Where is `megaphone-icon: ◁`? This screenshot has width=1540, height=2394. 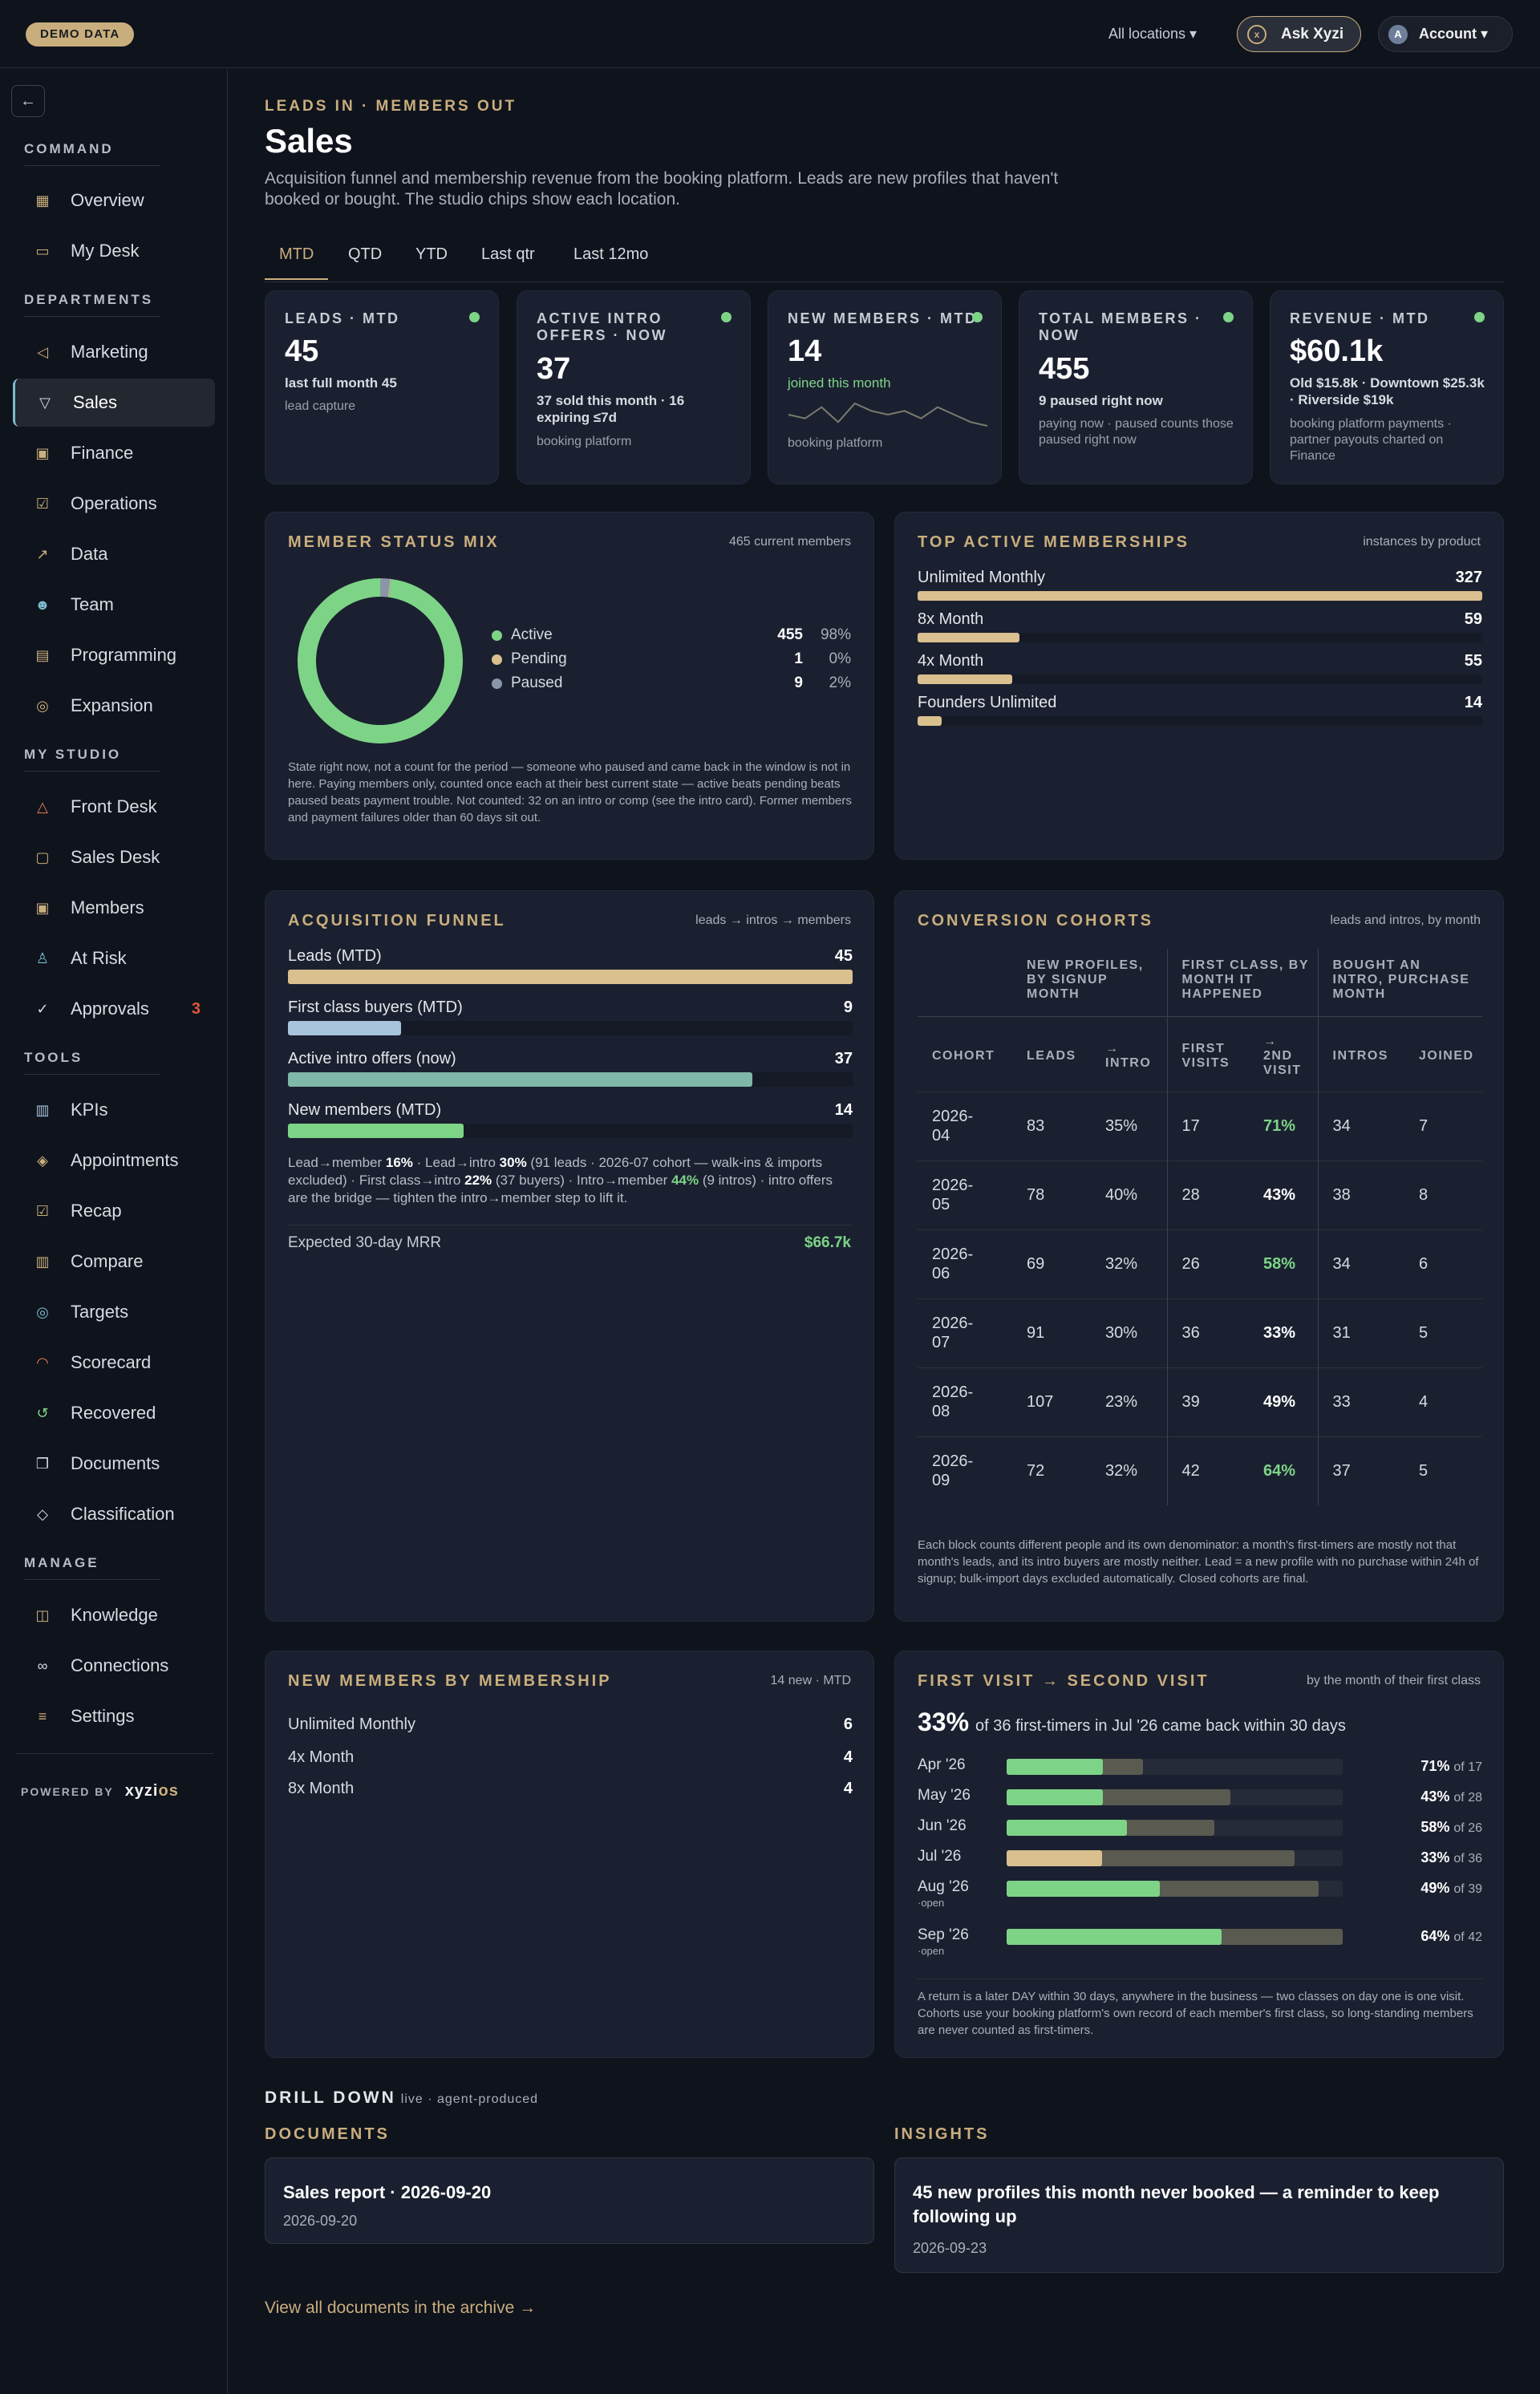 megaphone-icon: ◁ is located at coordinates (42, 352).